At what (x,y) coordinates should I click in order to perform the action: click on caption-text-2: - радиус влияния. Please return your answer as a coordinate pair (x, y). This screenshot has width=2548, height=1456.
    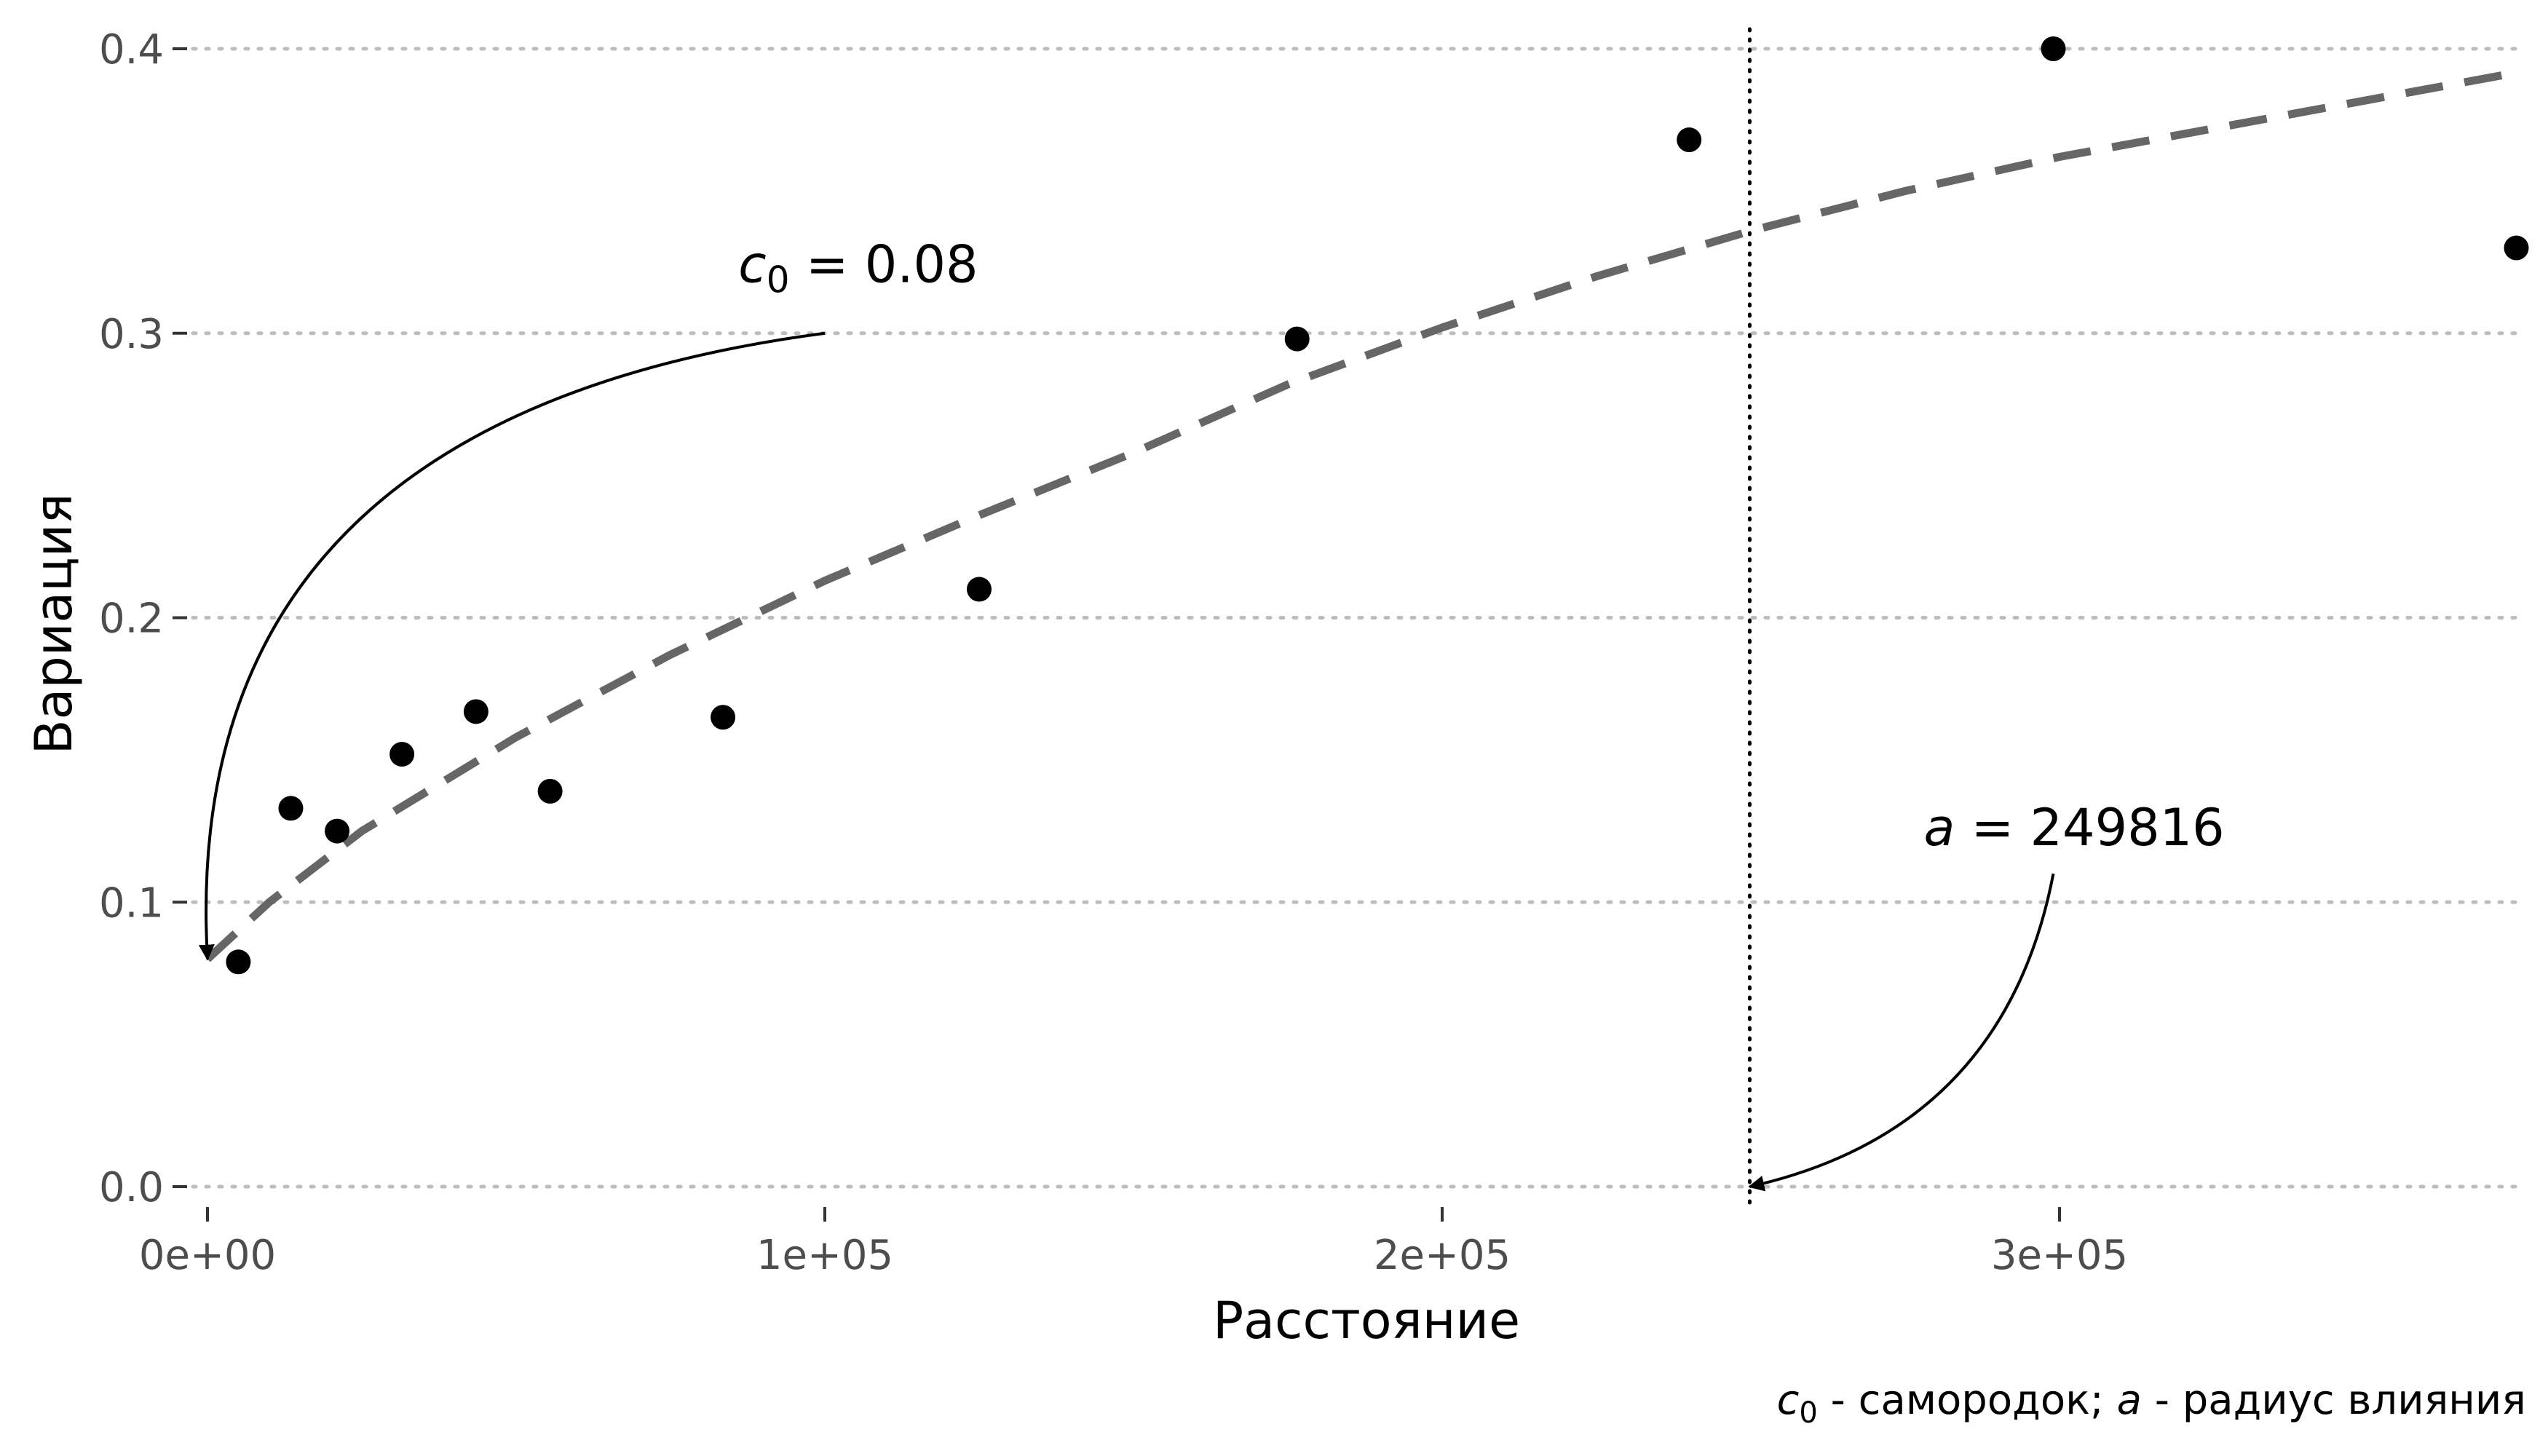
    Looking at the image, I should click on (2334, 1400).